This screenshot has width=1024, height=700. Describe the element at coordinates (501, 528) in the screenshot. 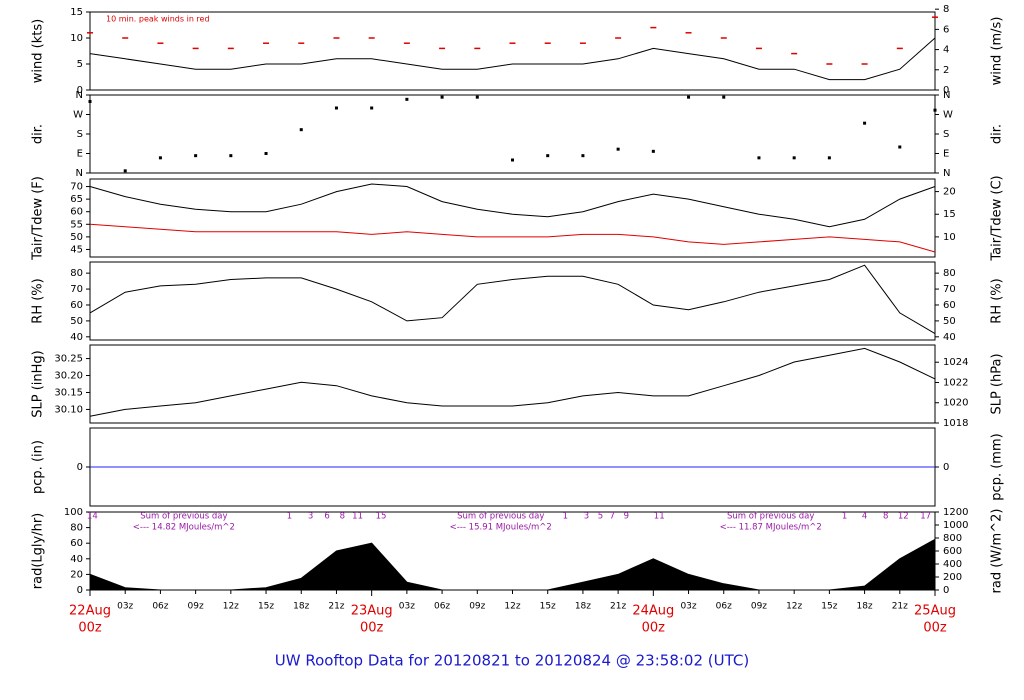

I see `annotation: <--- 15.91 MJoules/m^2` at that location.